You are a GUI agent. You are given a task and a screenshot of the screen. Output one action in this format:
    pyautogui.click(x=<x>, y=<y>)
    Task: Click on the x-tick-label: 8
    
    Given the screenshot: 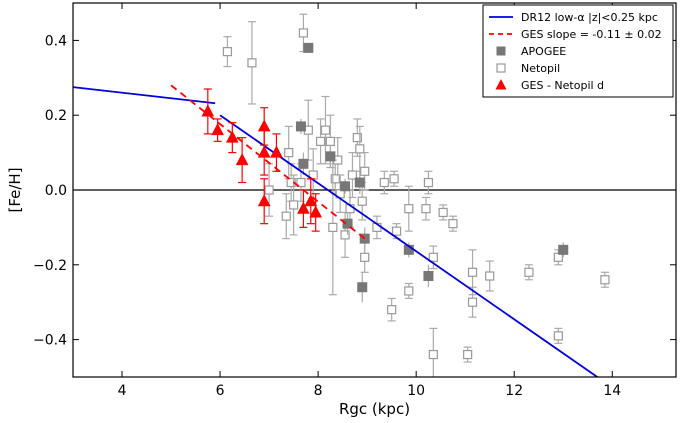 What is the action you would take?
    pyautogui.click(x=318, y=391)
    